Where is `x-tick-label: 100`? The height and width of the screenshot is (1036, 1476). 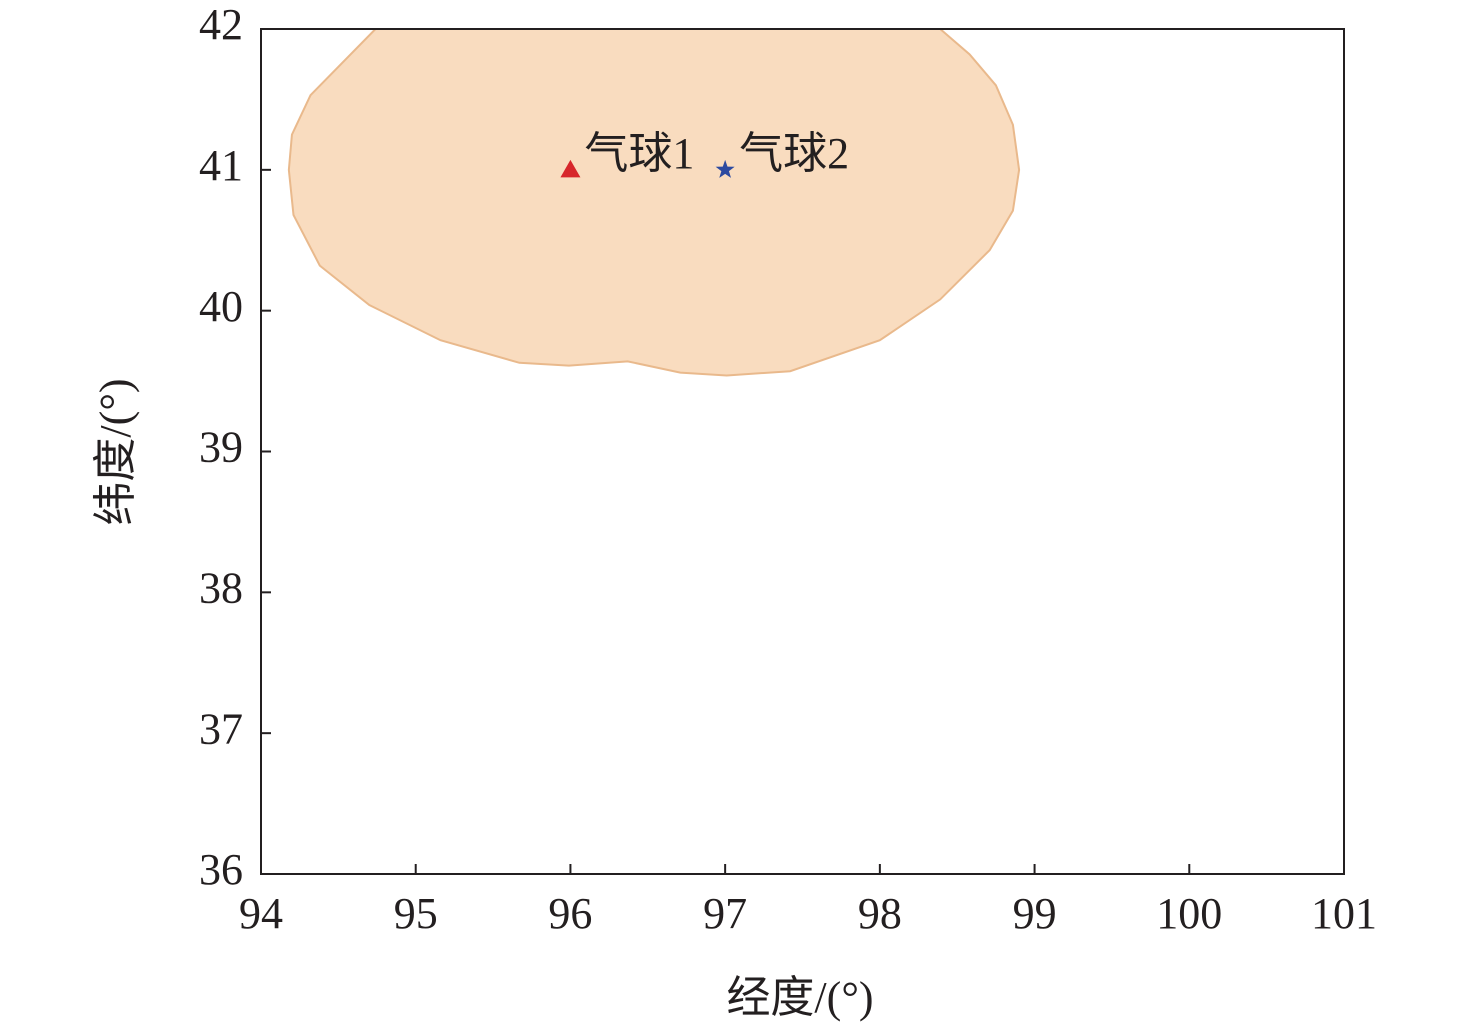
x-tick-label: 100 is located at coordinates (1189, 913).